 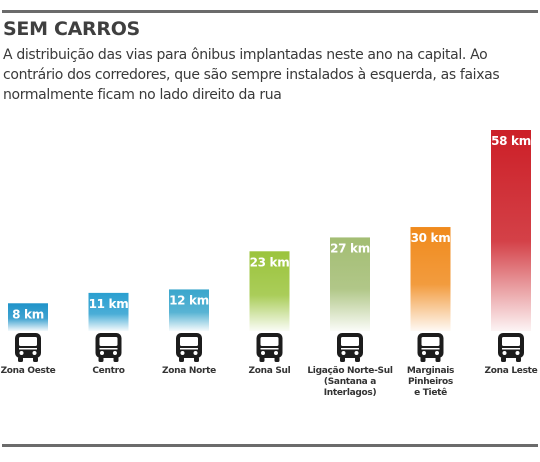 I want to click on category-label: Zona Sul, so click(x=270, y=371).